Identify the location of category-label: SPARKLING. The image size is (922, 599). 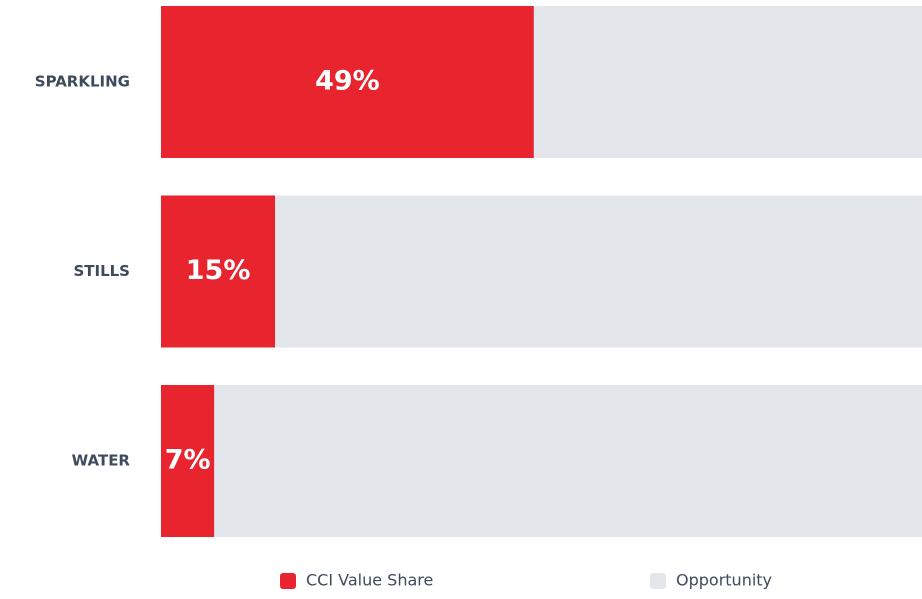
(82, 82).